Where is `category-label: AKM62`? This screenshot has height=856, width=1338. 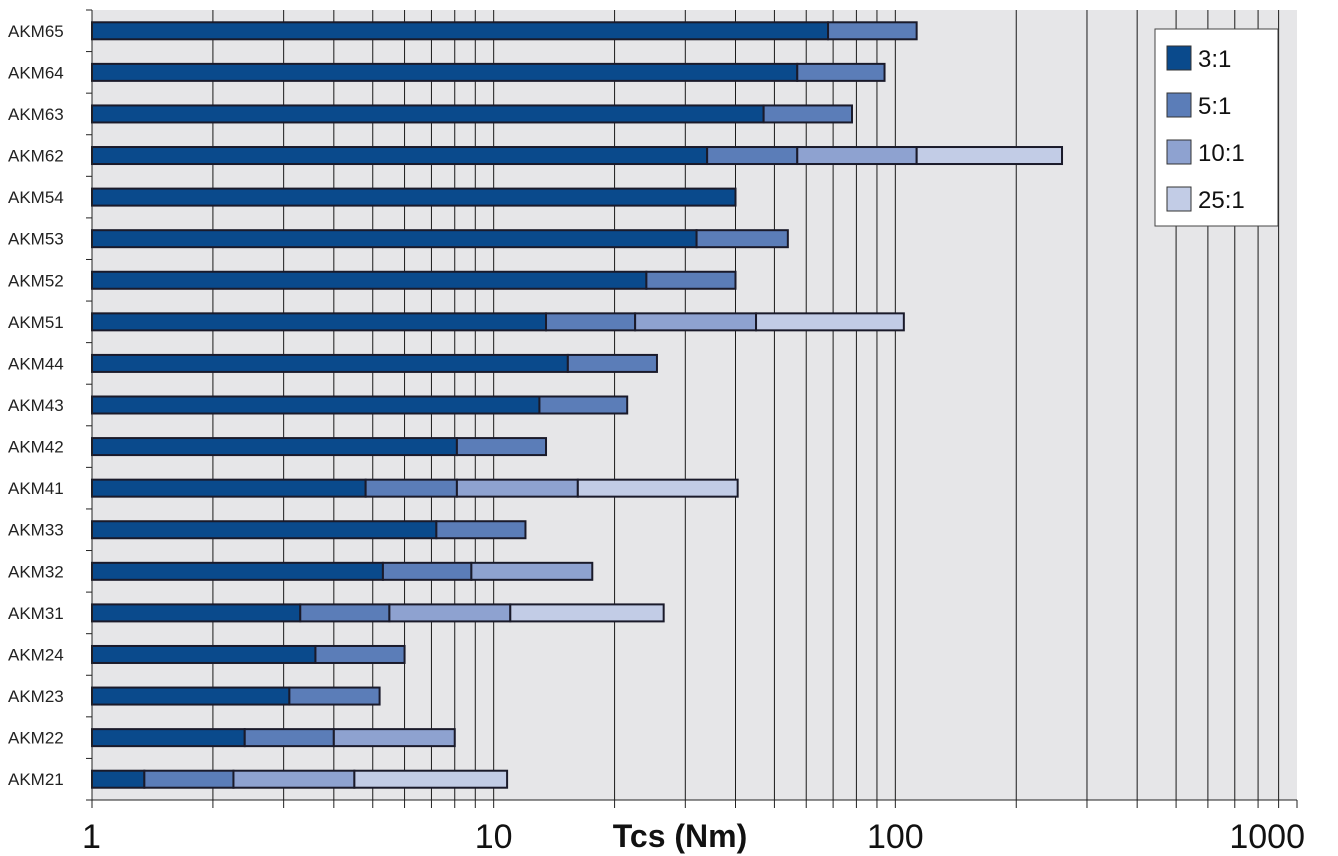 category-label: AKM62 is located at coordinates (36, 156).